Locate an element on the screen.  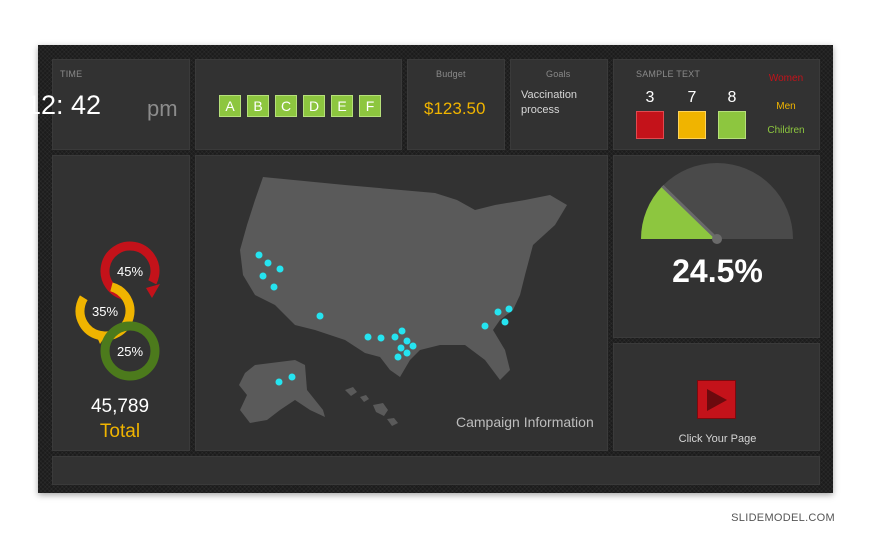
goals-text: Vaccination process is located at coordinates (549, 102).